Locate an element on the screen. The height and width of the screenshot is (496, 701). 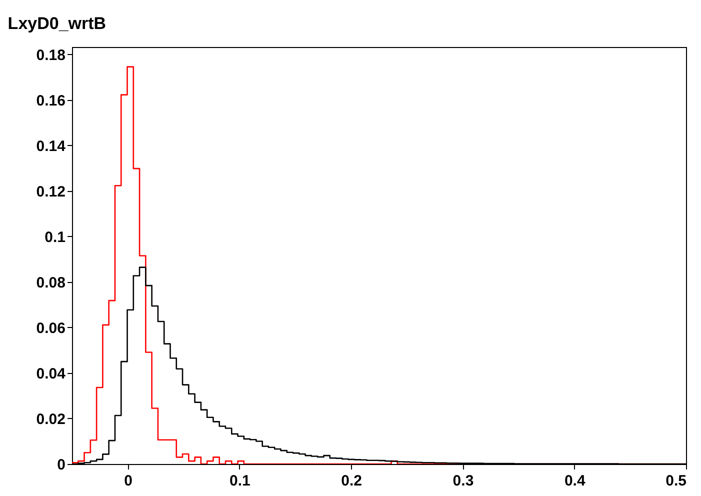
x-tick-label: 0.3 is located at coordinates (463, 481).